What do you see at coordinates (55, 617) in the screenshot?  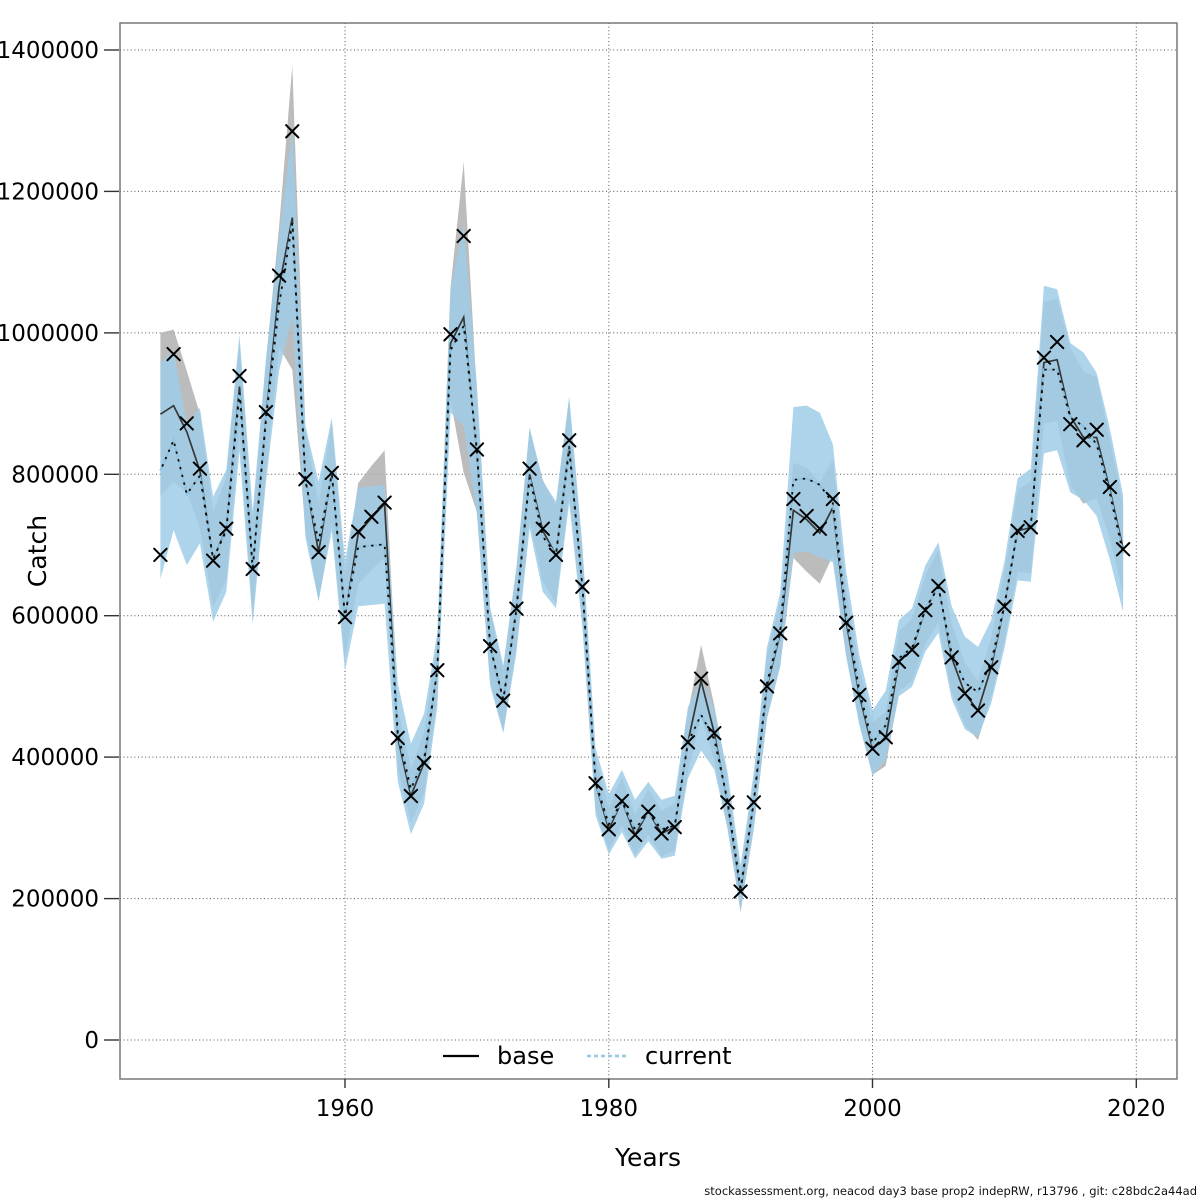 I see `y-tick-label: 600000` at bounding box center [55, 617].